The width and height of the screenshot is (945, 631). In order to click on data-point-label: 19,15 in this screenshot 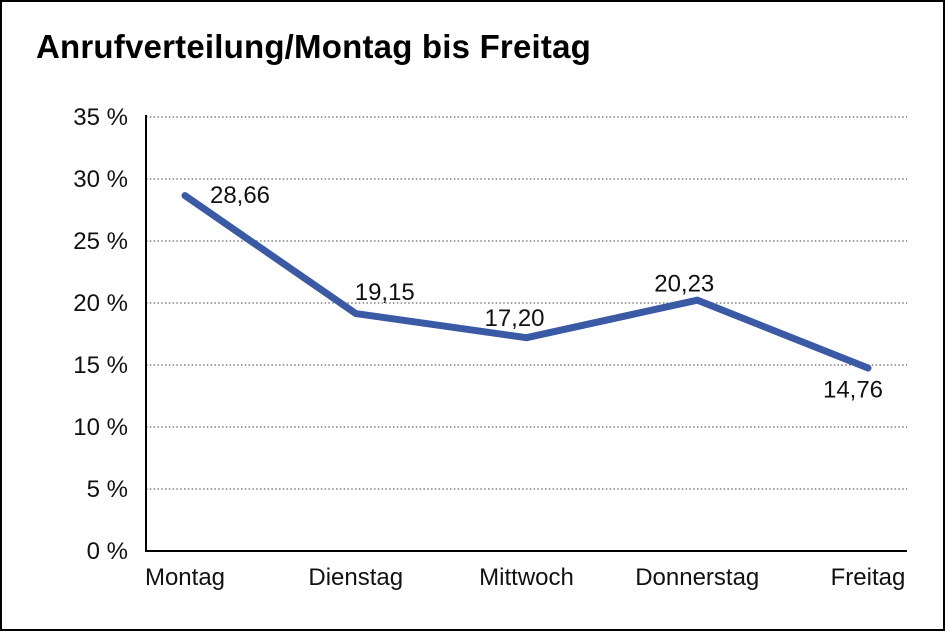, I will do `click(385, 292)`.